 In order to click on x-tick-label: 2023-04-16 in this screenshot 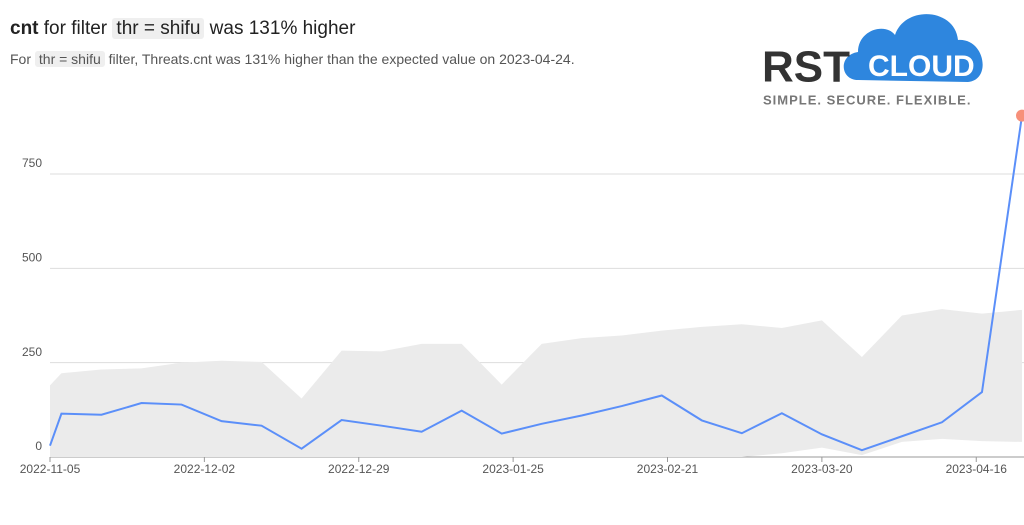, I will do `click(977, 469)`.